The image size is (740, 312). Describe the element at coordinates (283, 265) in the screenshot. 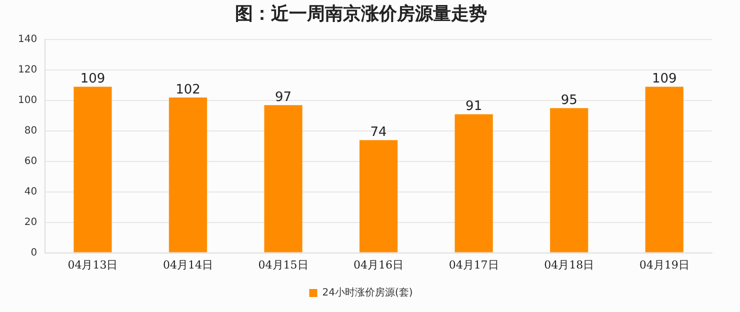

I see `x-tick-label: 04月15日` at that location.